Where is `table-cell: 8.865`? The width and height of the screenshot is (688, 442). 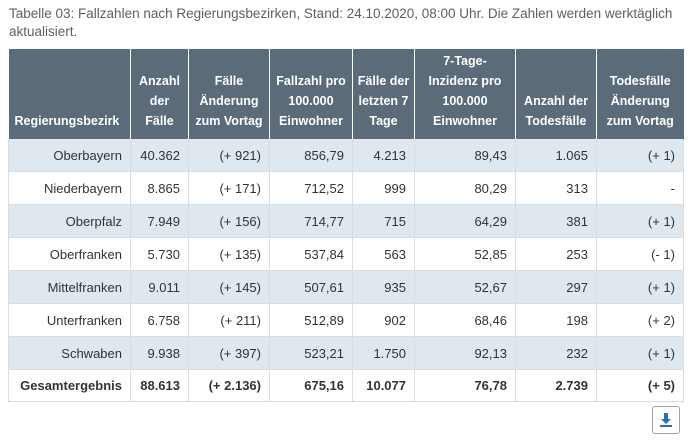
table-cell: 8.865 is located at coordinates (159, 188).